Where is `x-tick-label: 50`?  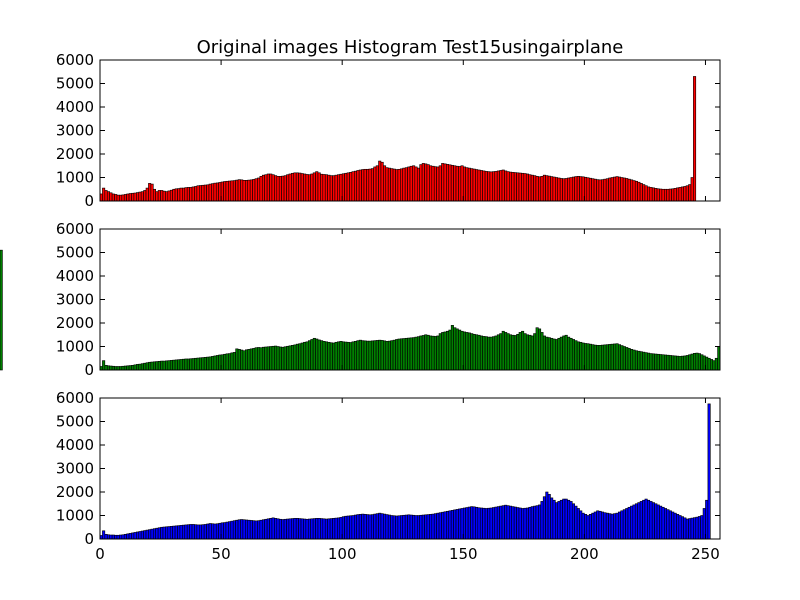 x-tick-label: 50 is located at coordinates (221, 554).